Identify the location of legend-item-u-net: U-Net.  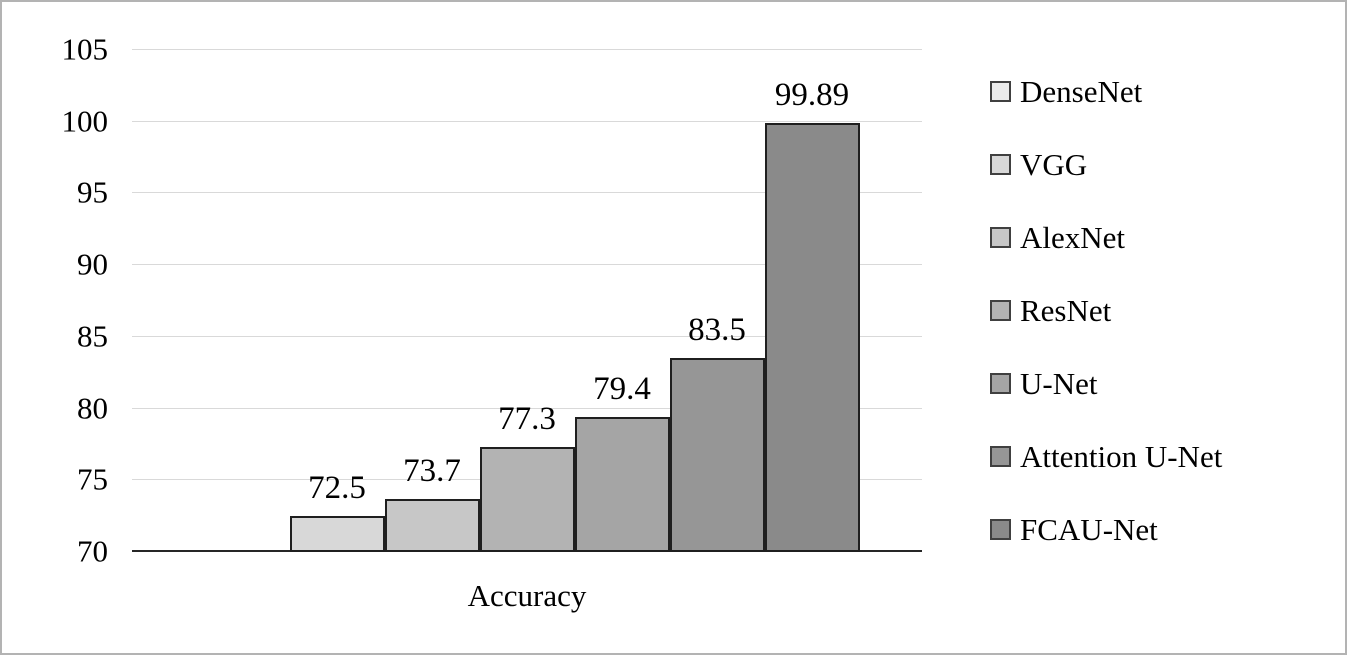
(1106, 383).